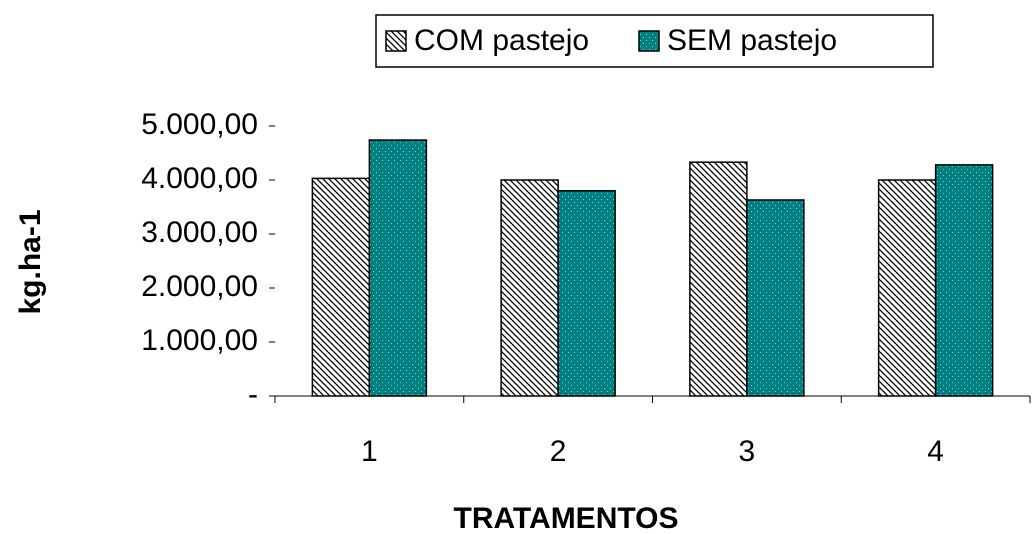  What do you see at coordinates (752, 40) in the screenshot?
I see `legend-label: SEM pastejo` at bounding box center [752, 40].